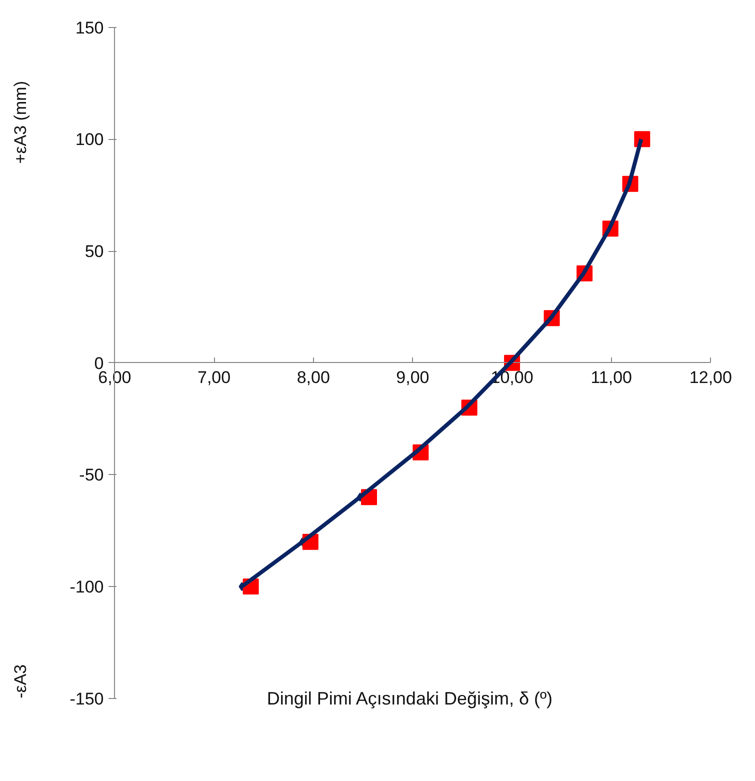  I want to click on x-axis-title: Dingil Pimi Açısındaki Değişim, δ (º), so click(409, 698).